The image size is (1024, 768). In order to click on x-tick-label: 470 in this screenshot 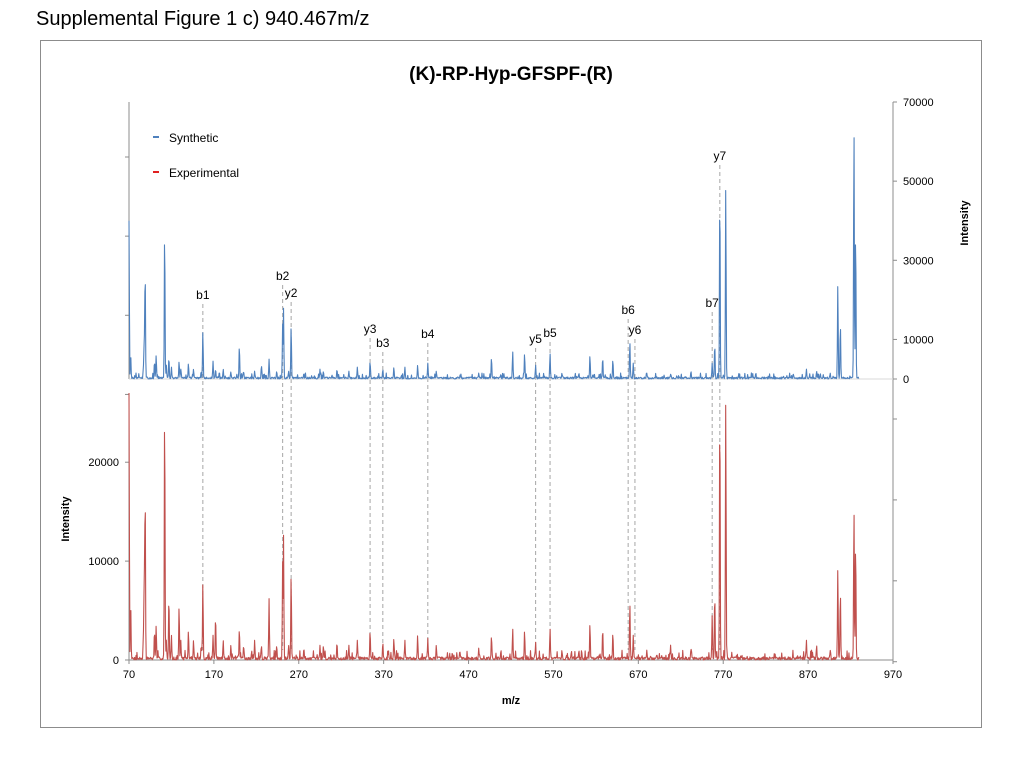, I will do `click(468, 675)`.